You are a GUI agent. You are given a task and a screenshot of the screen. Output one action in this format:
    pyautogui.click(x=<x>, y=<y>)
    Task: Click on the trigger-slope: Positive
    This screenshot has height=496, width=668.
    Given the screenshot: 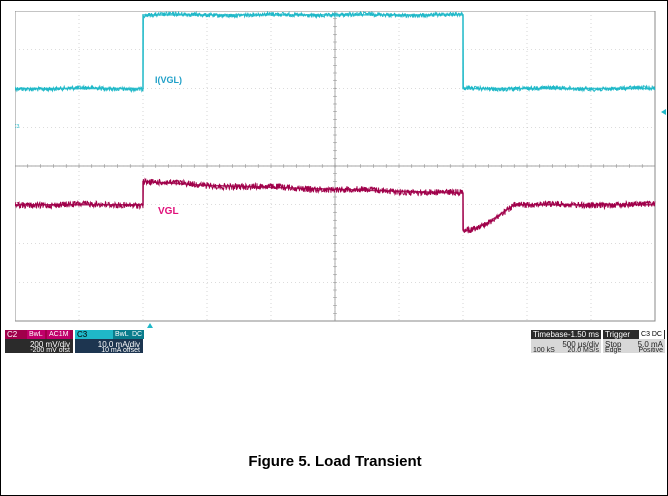 What is the action you would take?
    pyautogui.click(x=650, y=350)
    